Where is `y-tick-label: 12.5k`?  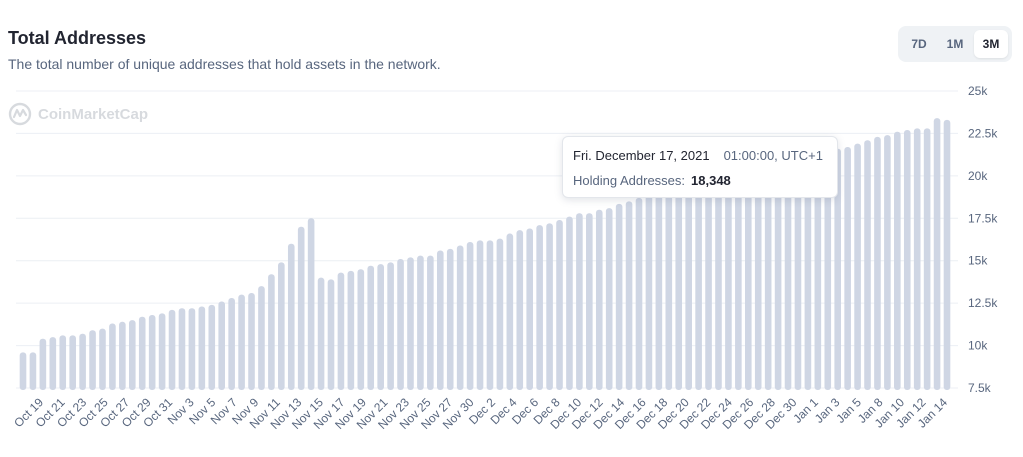
y-tick-label: 12.5k is located at coordinates (983, 303).